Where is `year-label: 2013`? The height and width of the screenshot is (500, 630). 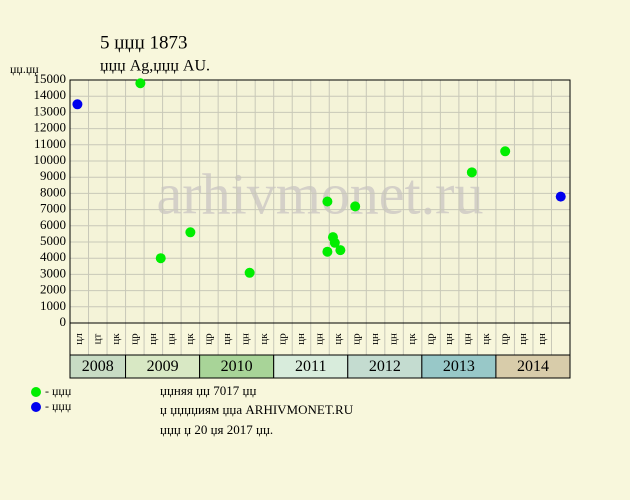
year-label: 2013 is located at coordinates (459, 366).